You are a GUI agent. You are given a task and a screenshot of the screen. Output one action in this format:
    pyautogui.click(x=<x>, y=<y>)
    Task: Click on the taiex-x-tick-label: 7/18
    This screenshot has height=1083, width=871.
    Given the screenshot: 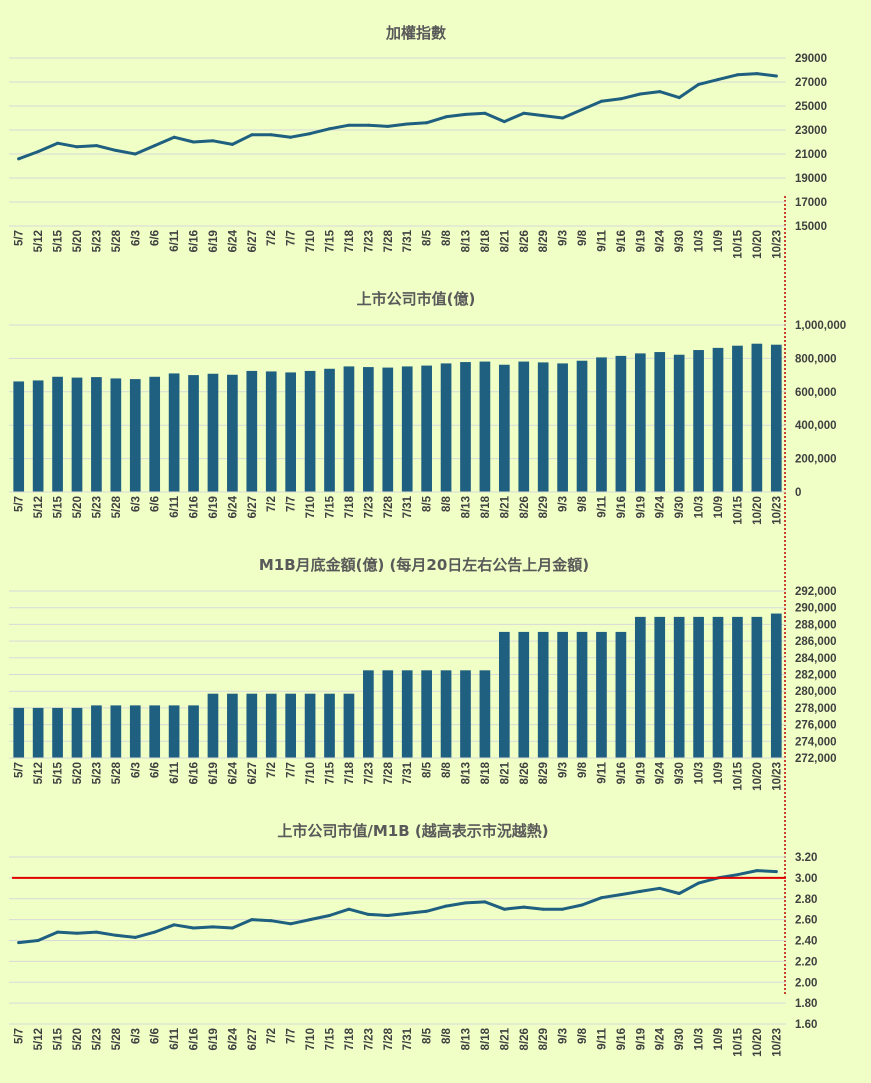 What is the action you would take?
    pyautogui.click(x=350, y=240)
    